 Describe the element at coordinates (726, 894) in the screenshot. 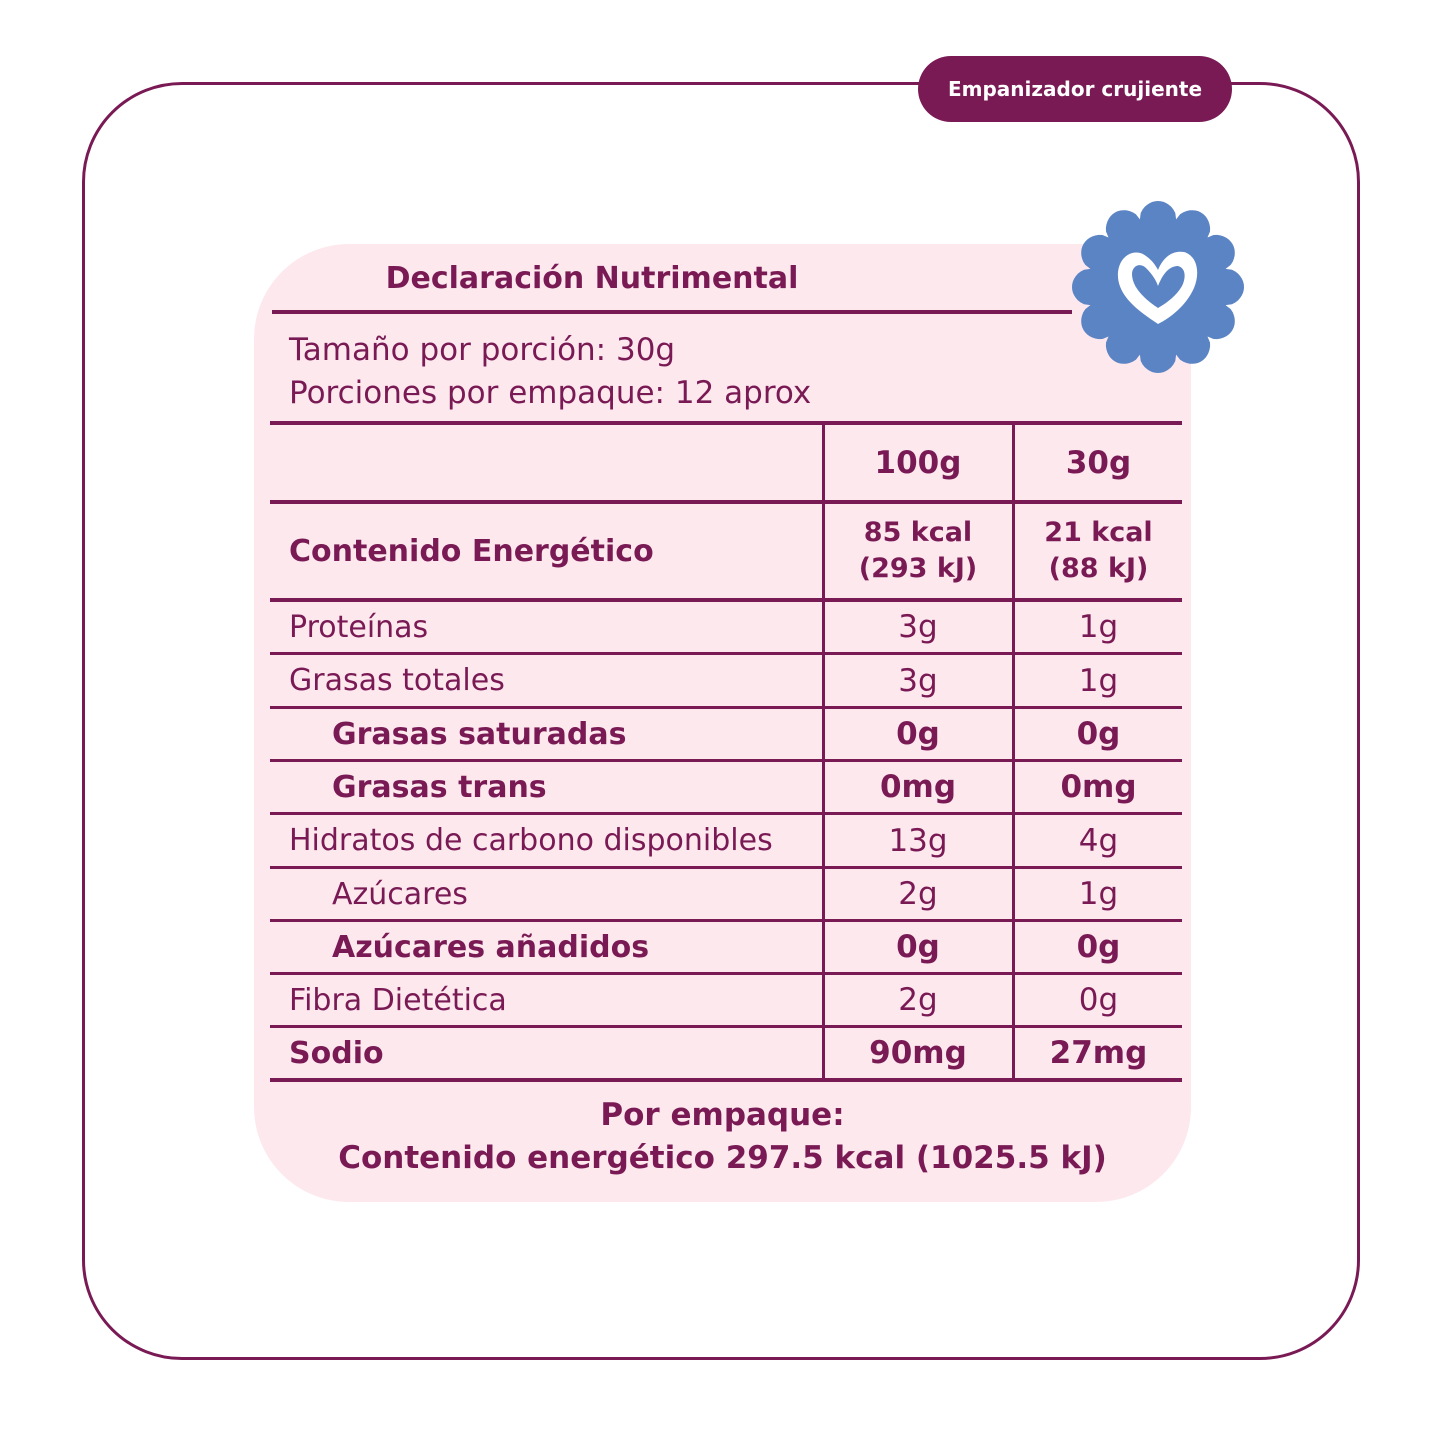

I see `table-row: Azúcares 2g 1g` at that location.